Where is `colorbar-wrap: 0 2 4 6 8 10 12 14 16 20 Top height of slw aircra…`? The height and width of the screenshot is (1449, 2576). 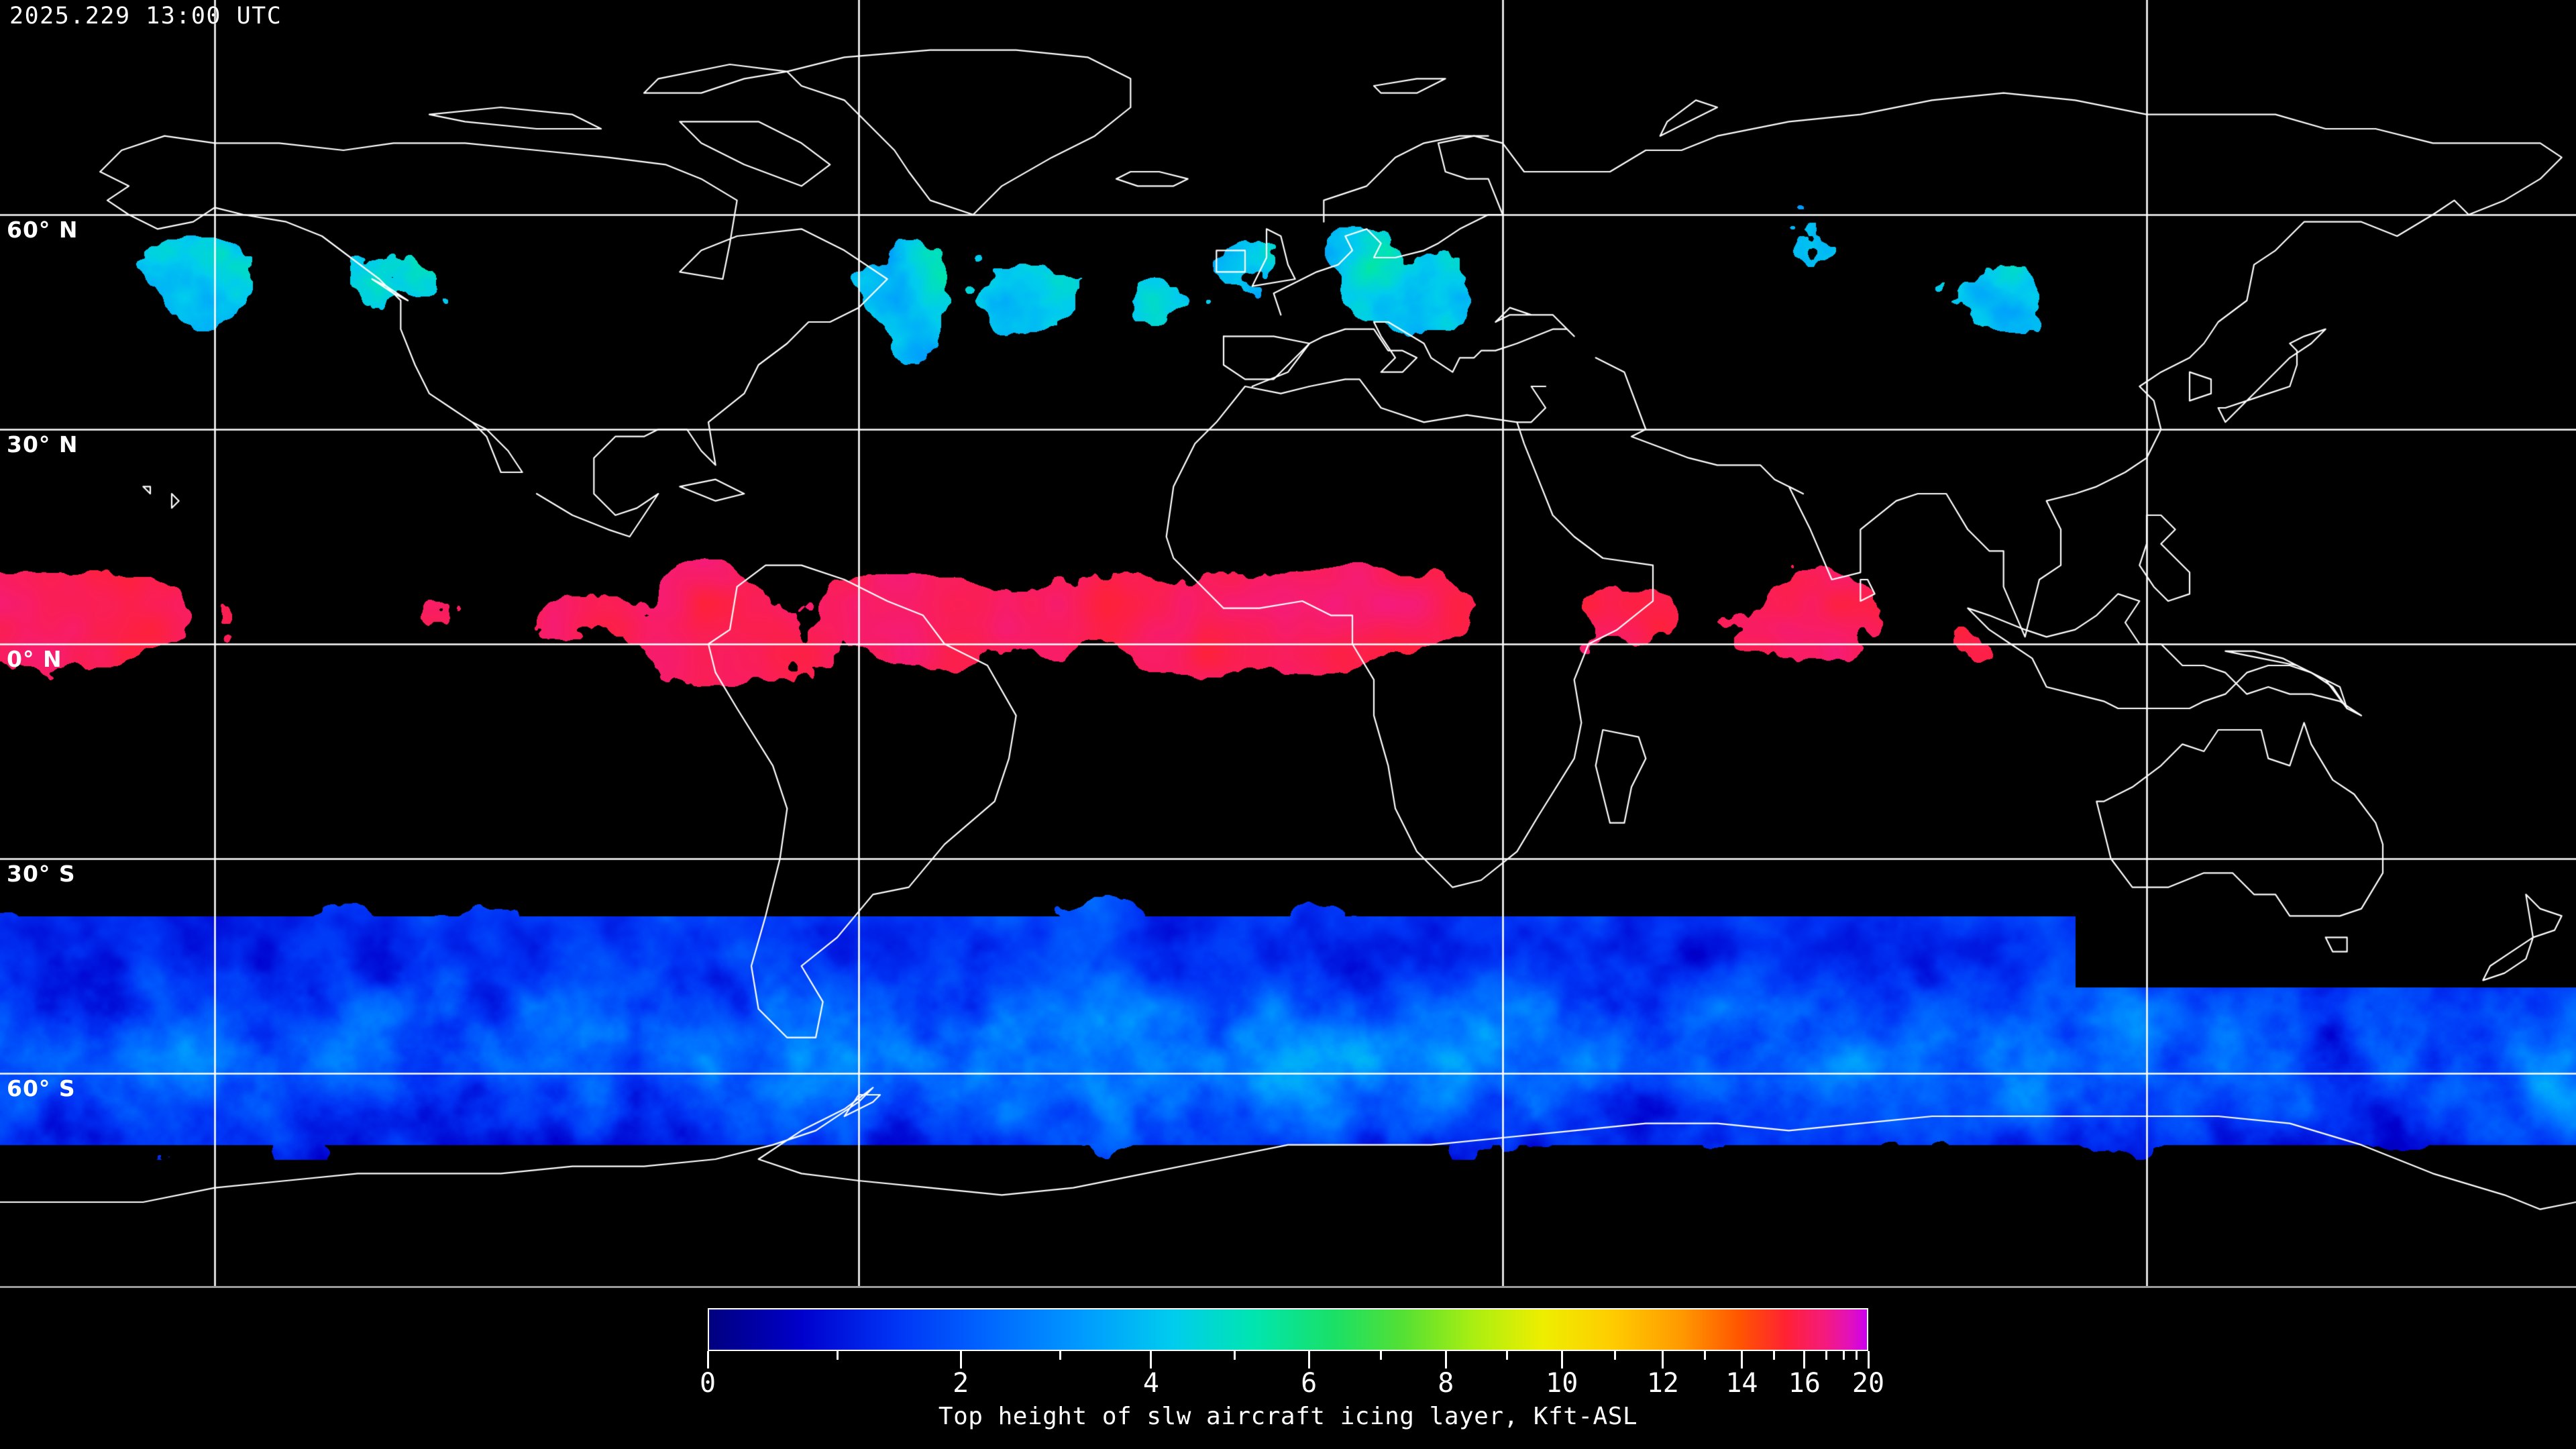
colorbar-wrap: 0 2 4 6 8 10 12 14 16 20 Top height of slw aircra… is located at coordinates (1292, 1378).